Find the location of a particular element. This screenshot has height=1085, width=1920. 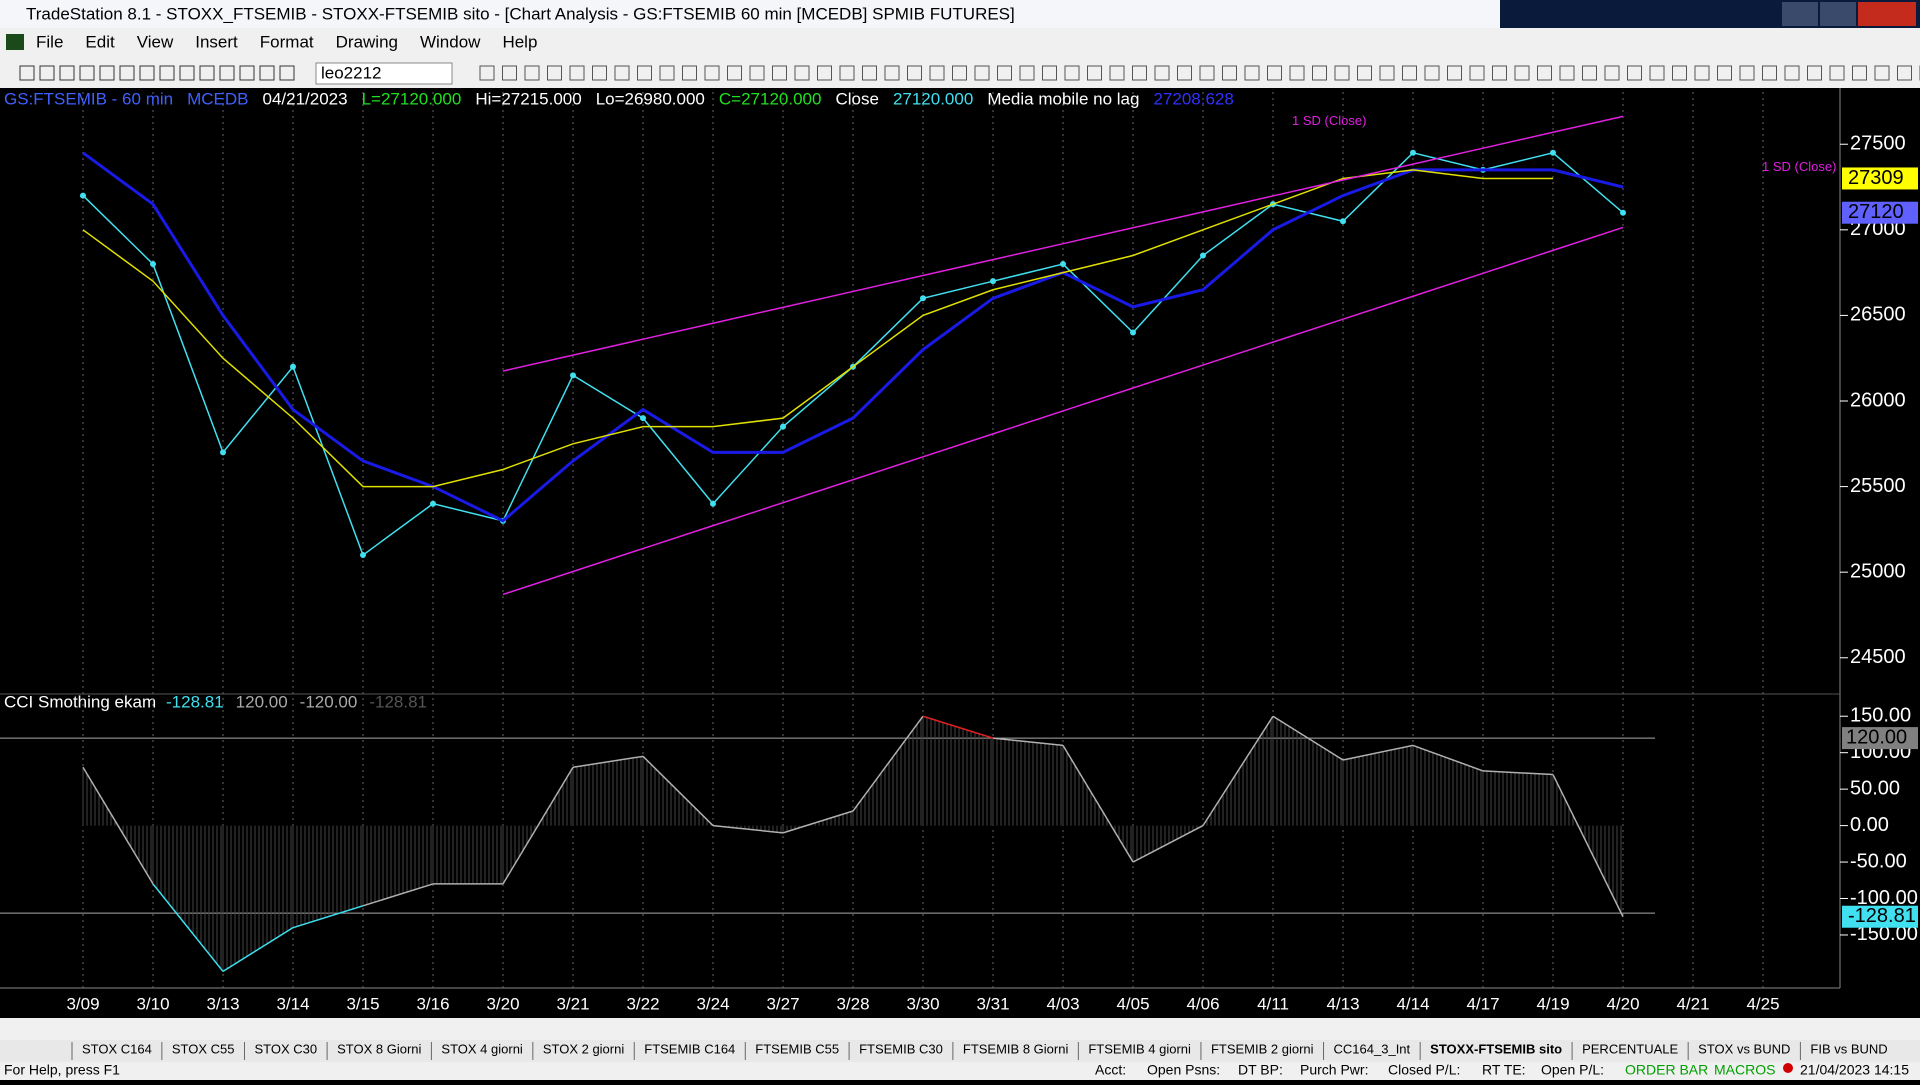

close-button is located at coordinates (1887, 14).